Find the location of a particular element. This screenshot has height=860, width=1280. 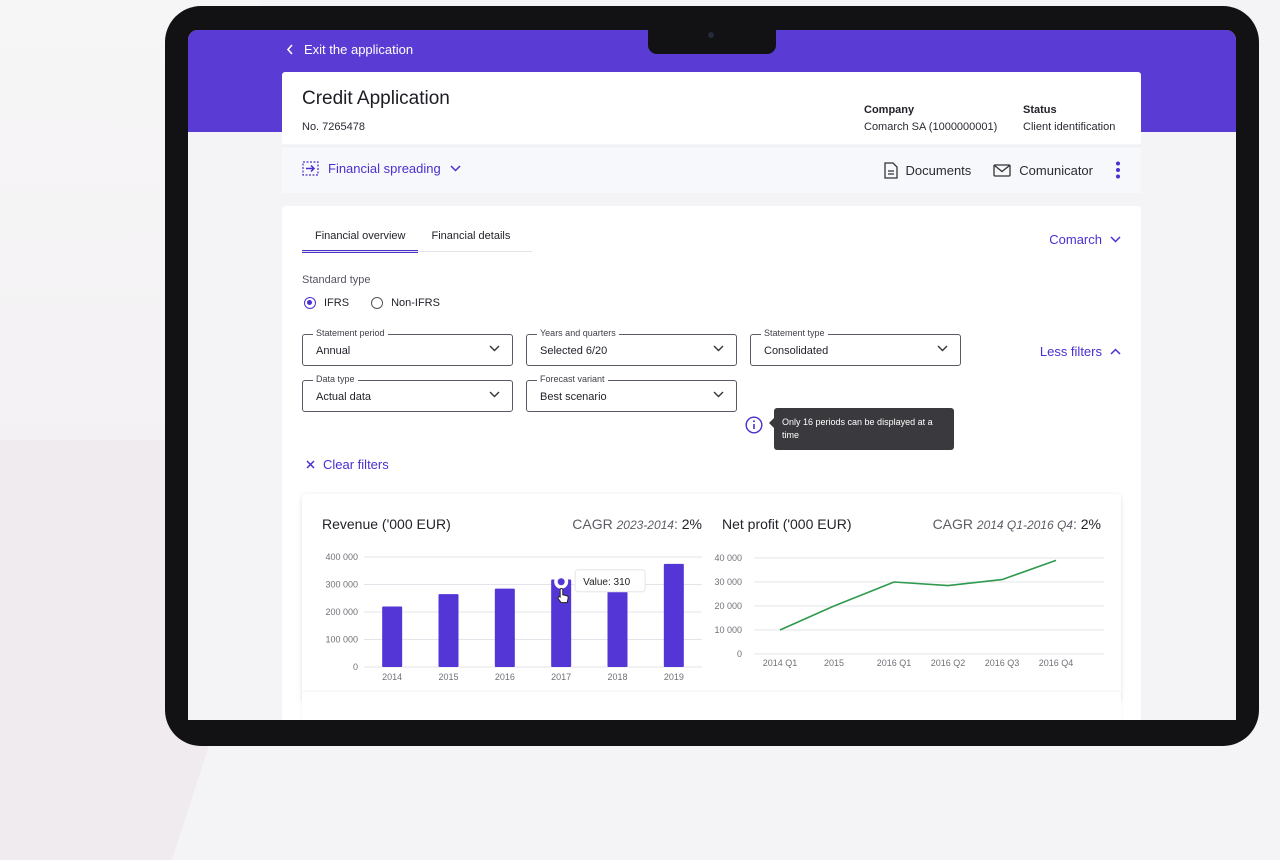

forecast-variant-value: Best scenario is located at coordinates (573, 397).